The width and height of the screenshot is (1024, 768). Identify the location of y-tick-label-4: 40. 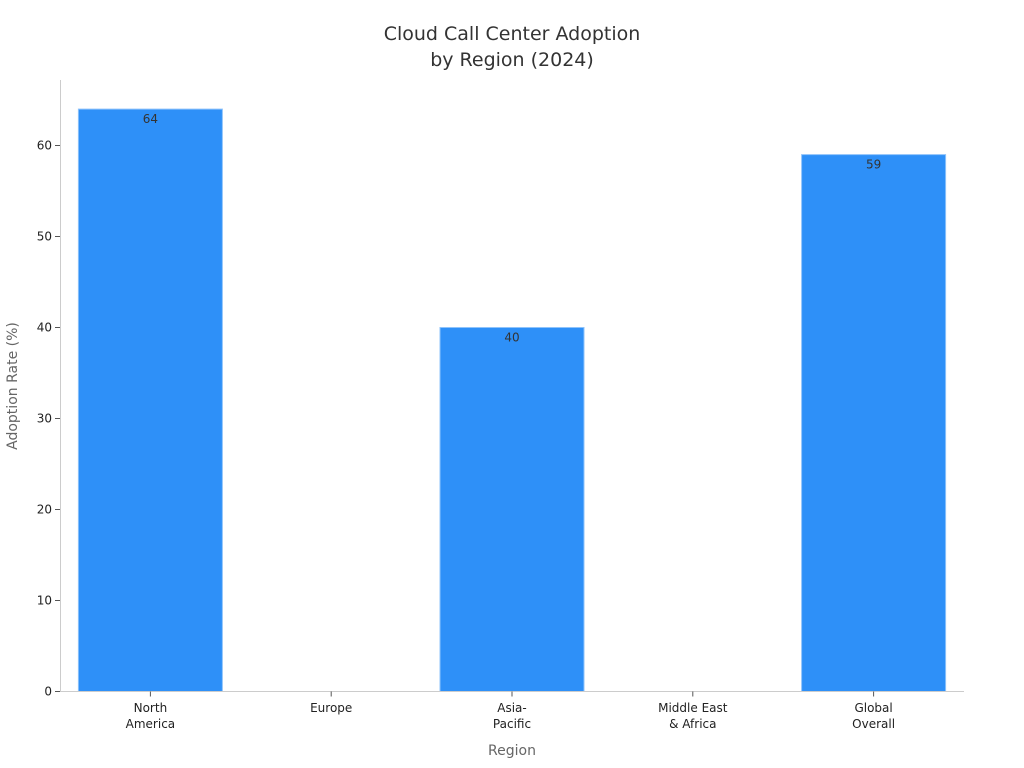
(44, 328).